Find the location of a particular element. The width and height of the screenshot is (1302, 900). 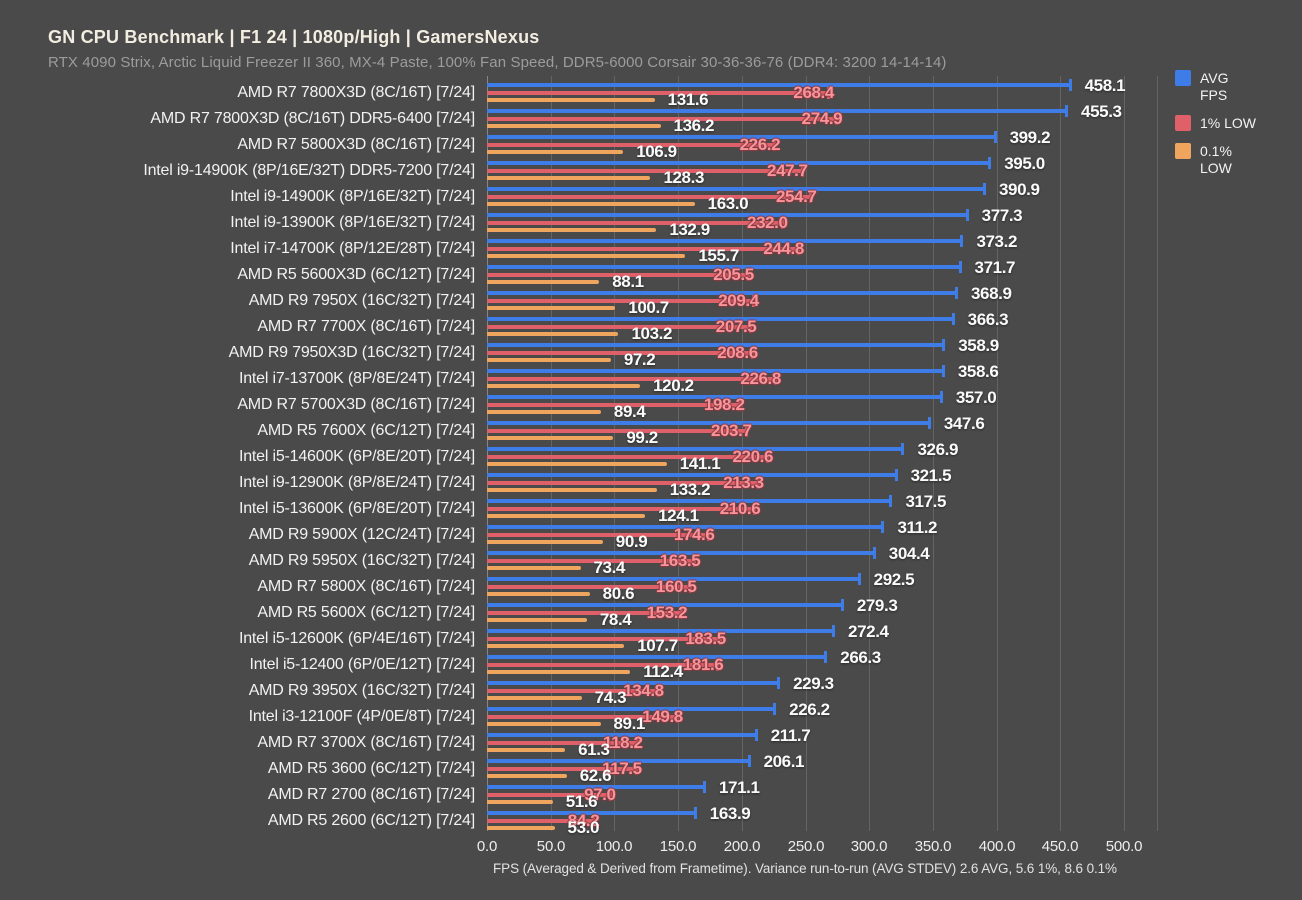

avg-fps-value-label: 321.5 is located at coordinates (931, 475).